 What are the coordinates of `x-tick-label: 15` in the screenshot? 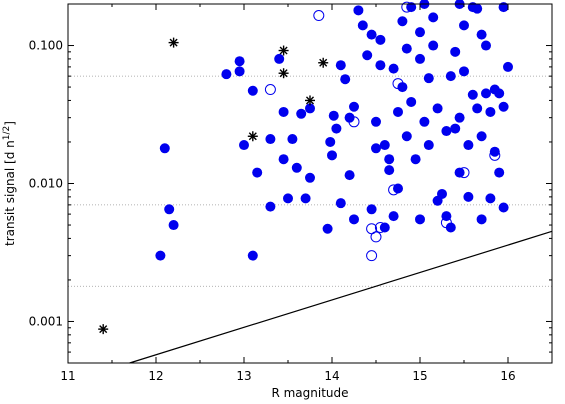 It's located at (419, 376).